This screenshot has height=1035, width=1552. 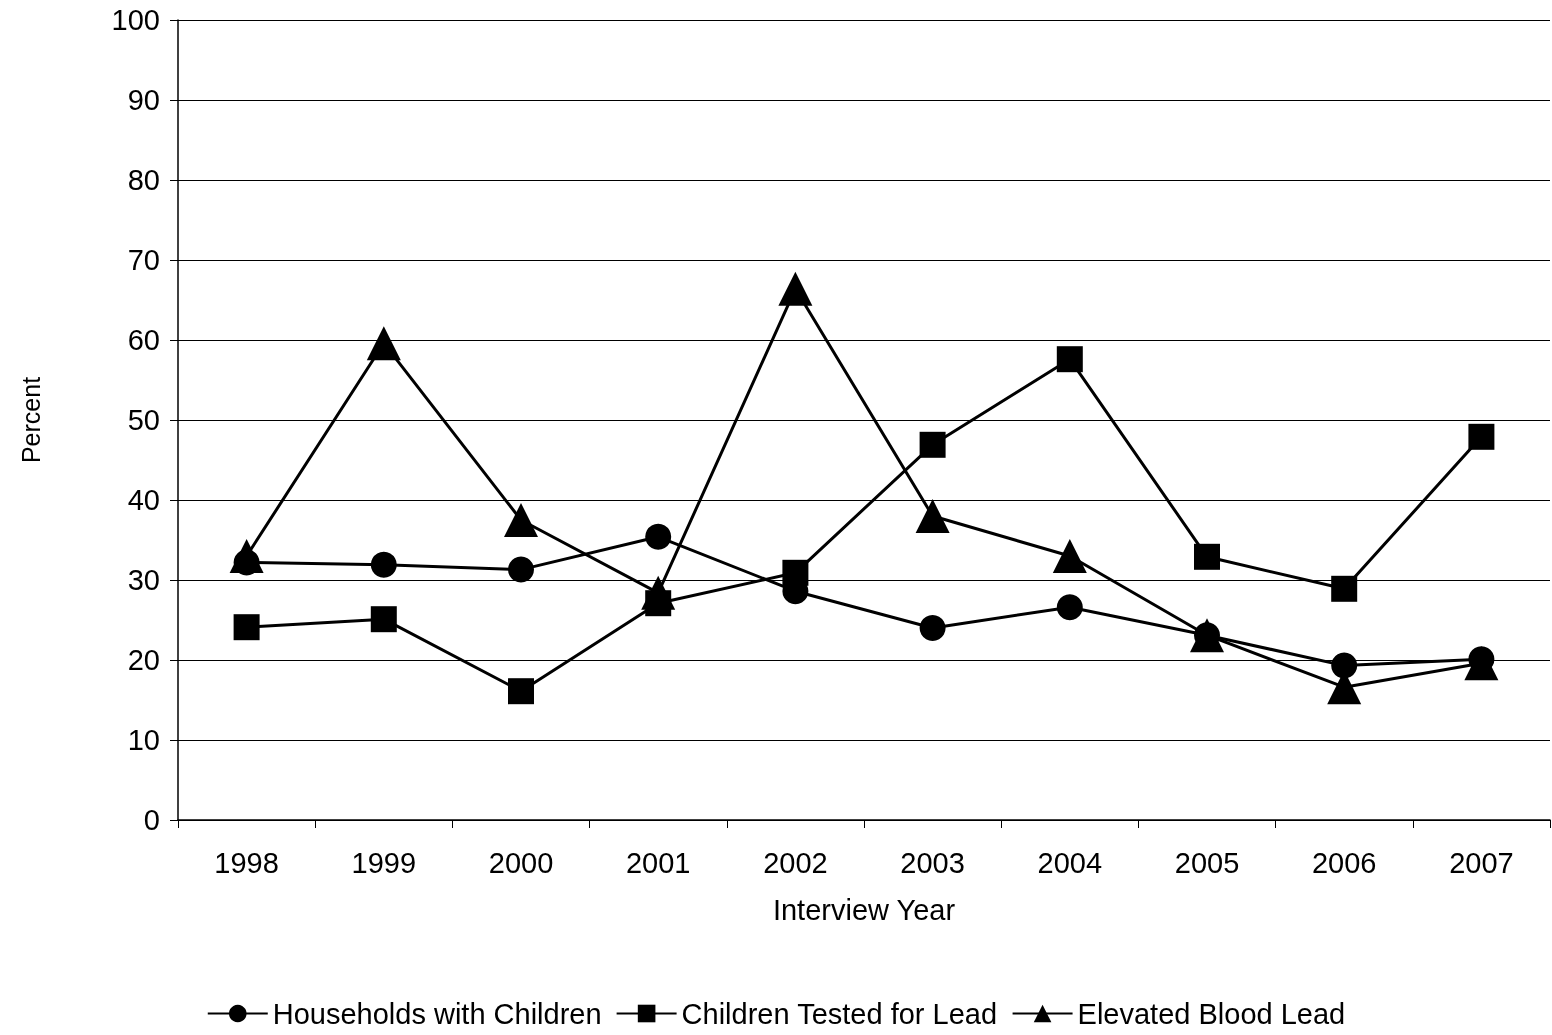 I want to click on x-tick-label: 2007, so click(x=1481, y=862).